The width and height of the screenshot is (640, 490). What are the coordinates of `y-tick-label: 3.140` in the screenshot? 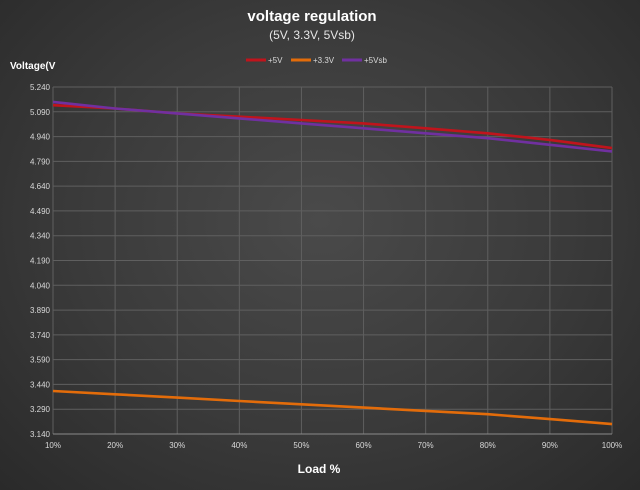 It's located at (40, 434).